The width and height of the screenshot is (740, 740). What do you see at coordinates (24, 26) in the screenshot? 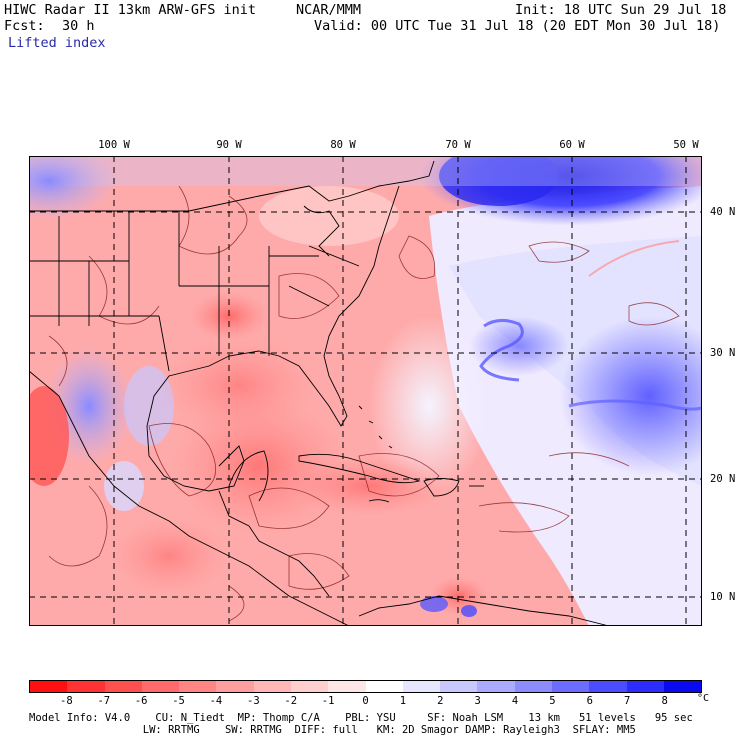
I see `forecast-label: Fcst:` at bounding box center [24, 26].